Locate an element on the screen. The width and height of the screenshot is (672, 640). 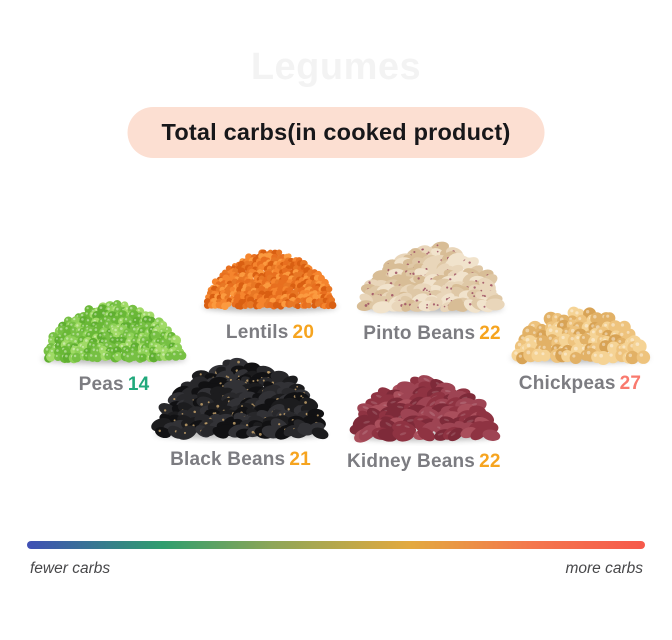
legume-item-pinto-beans: Pinto Beans 22 is located at coordinates (431, 289).